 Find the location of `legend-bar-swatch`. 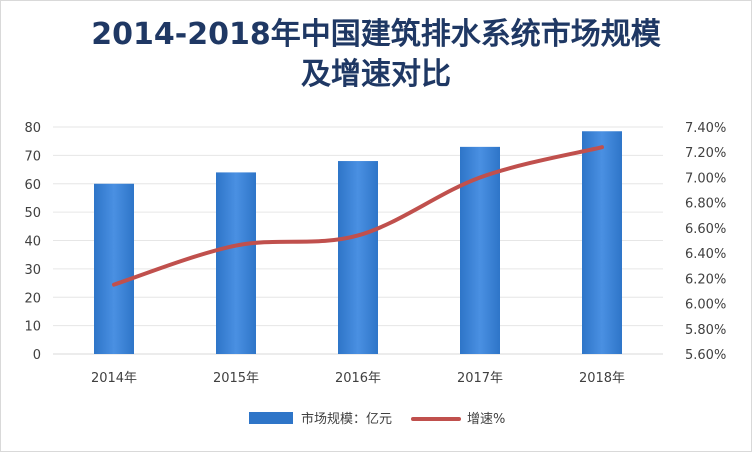

legend-bar-swatch is located at coordinates (271, 418).